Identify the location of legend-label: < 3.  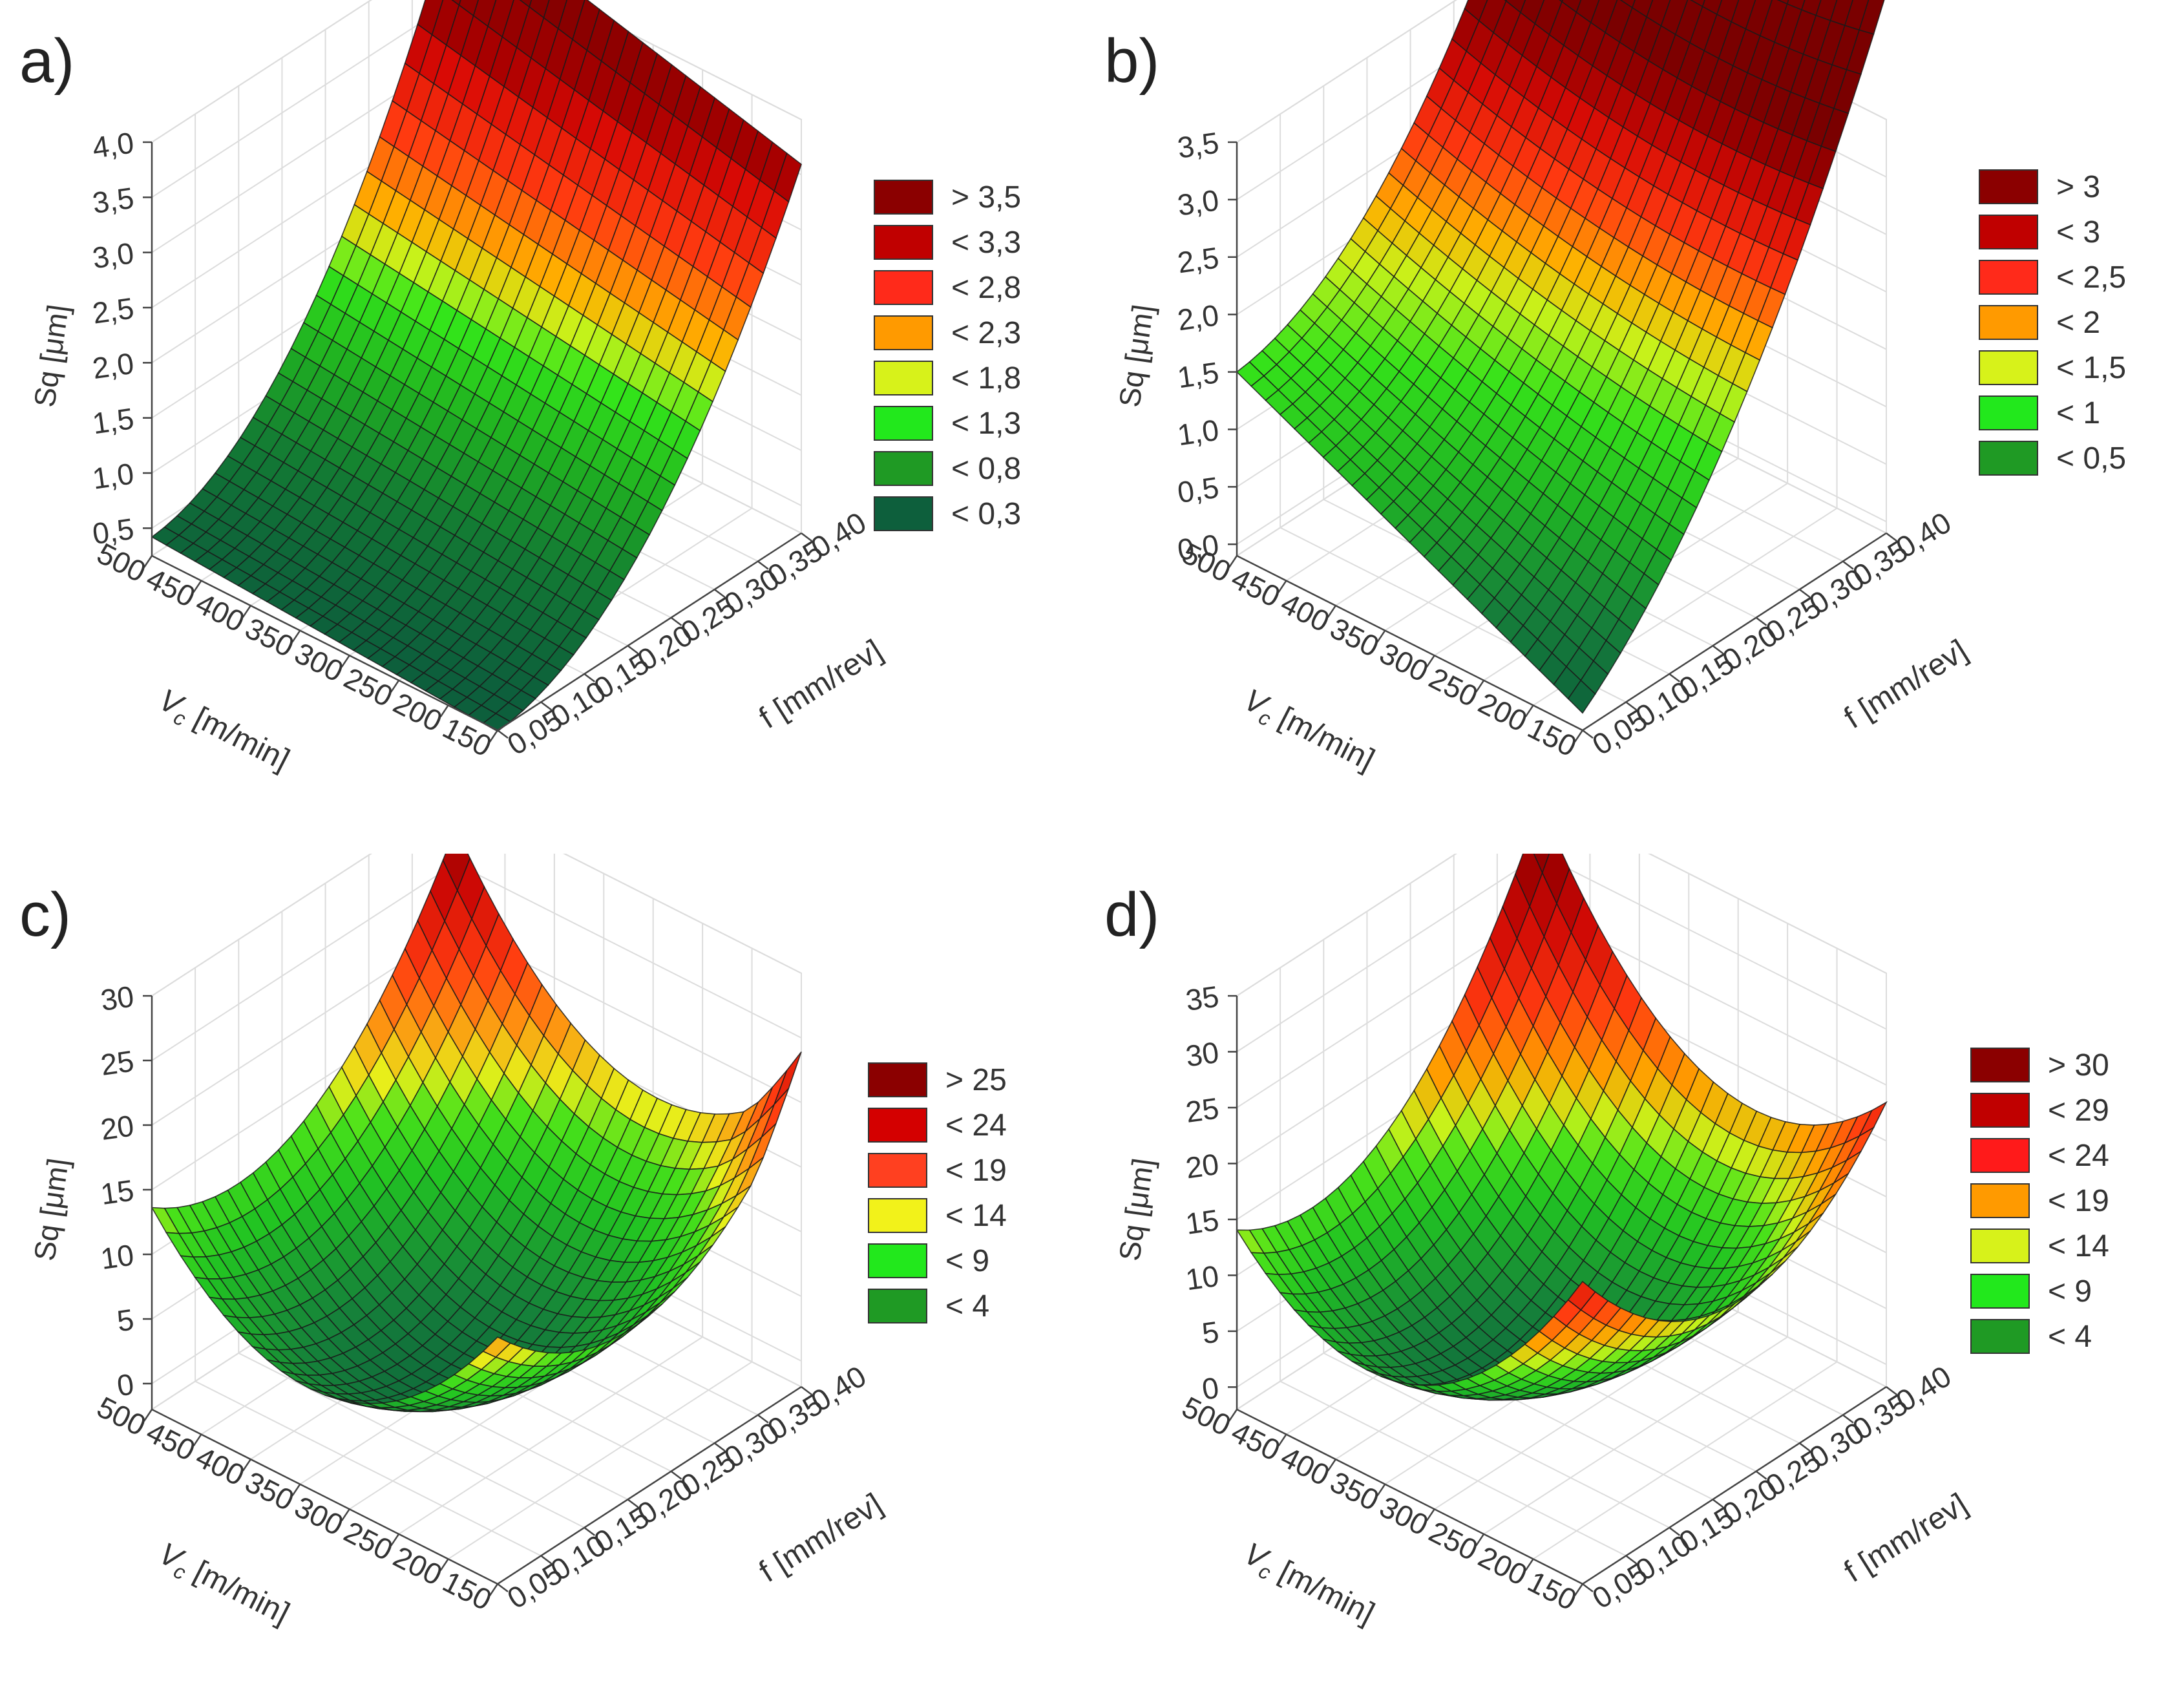
(2078, 232).